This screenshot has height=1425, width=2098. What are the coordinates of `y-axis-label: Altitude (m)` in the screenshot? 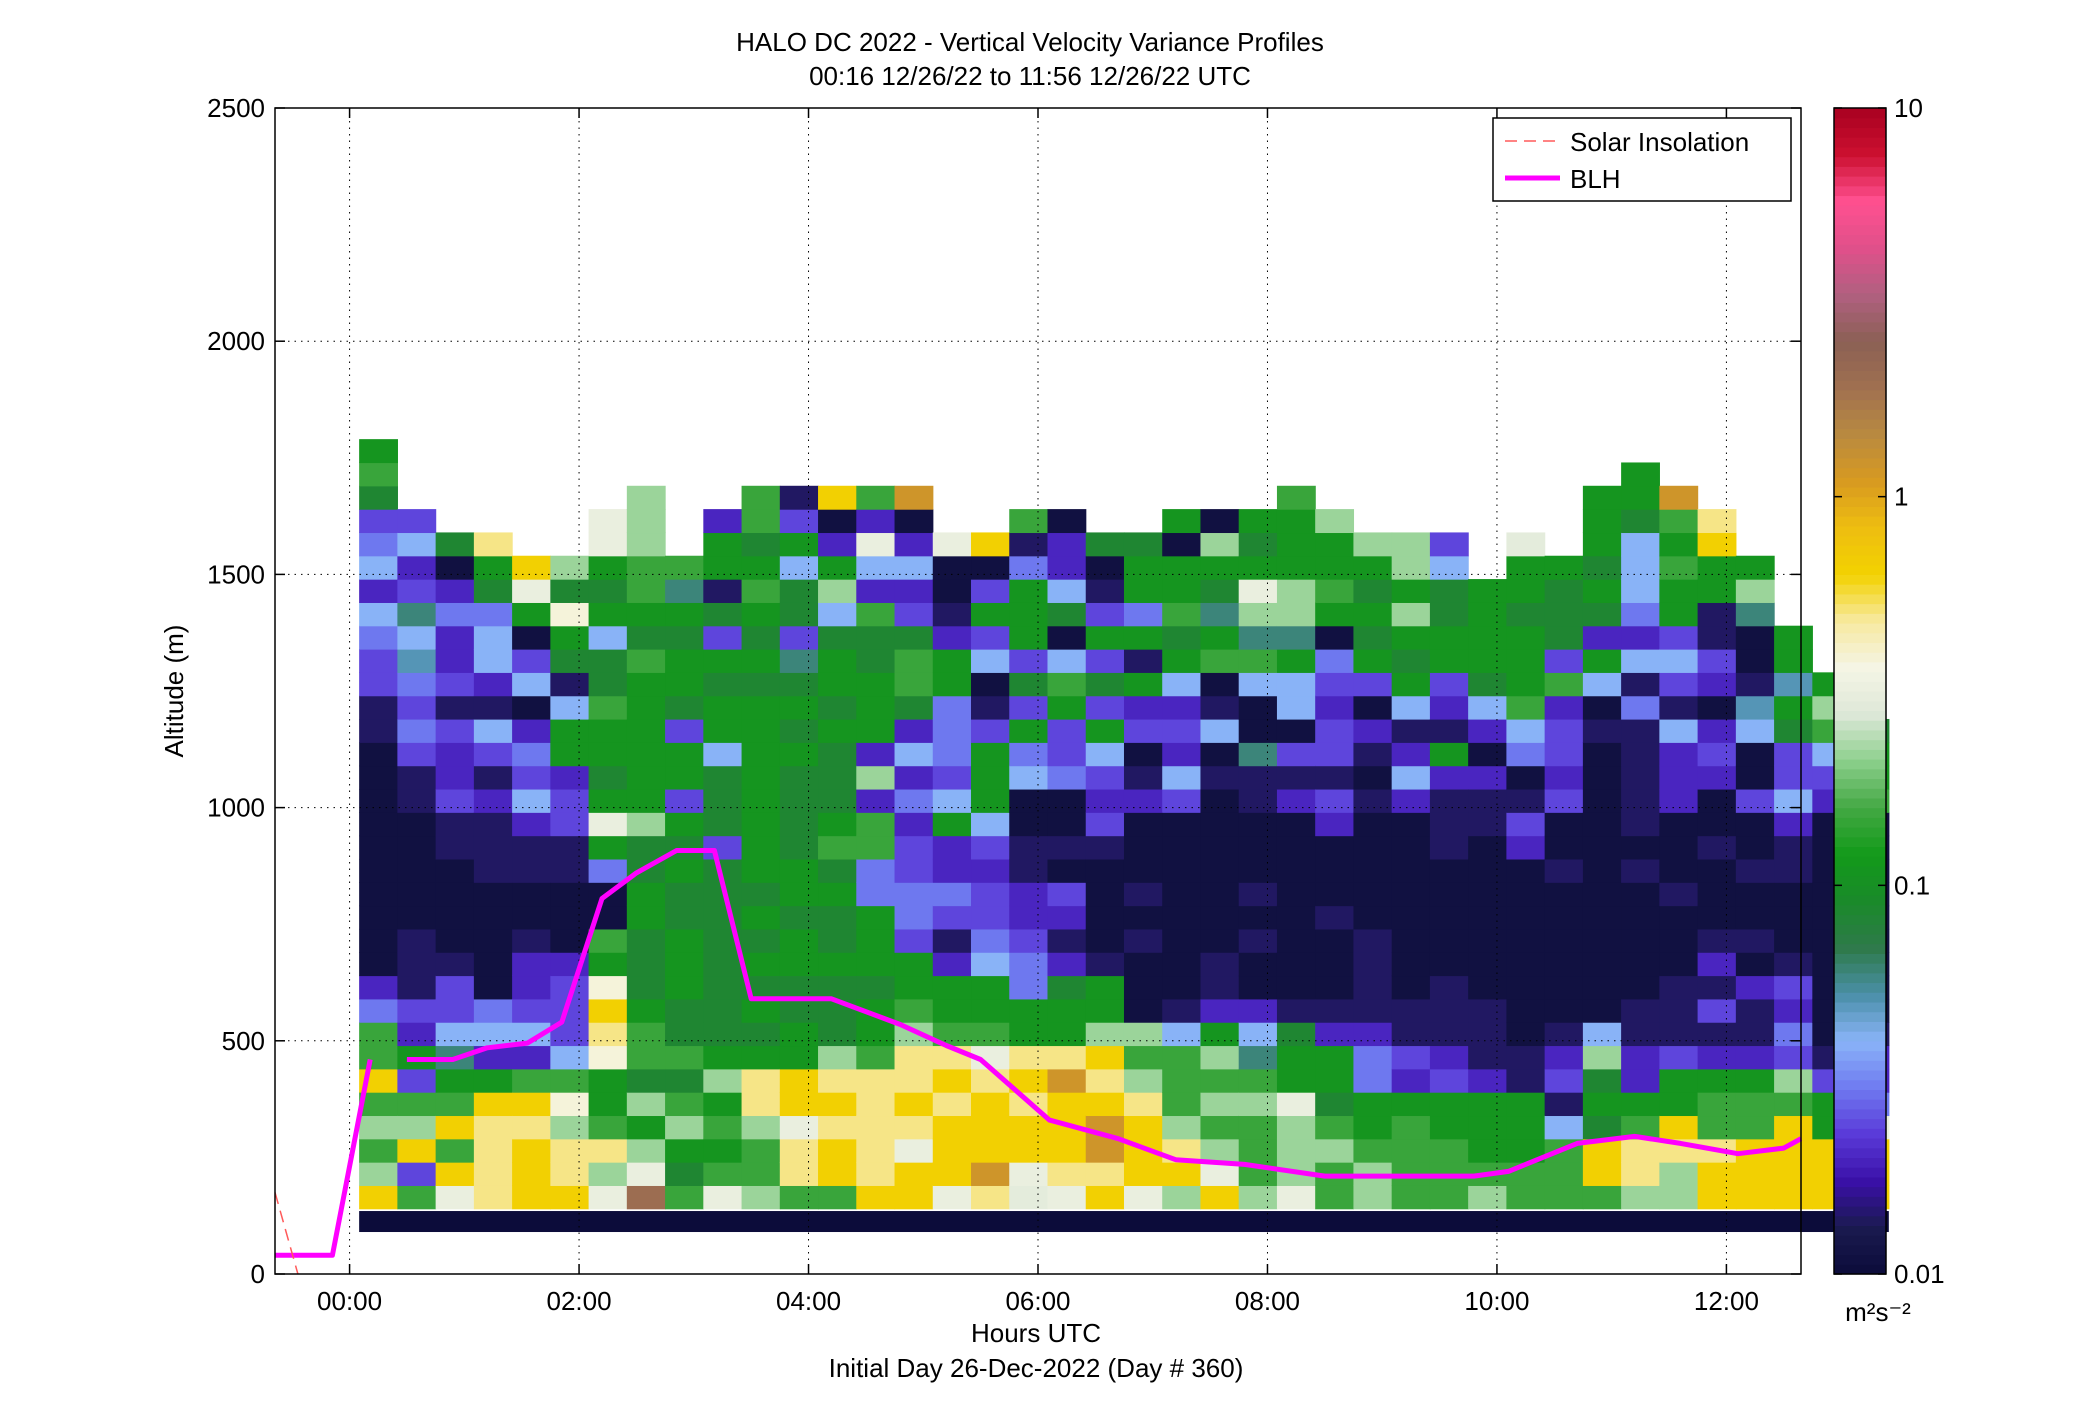 It's located at (174, 691).